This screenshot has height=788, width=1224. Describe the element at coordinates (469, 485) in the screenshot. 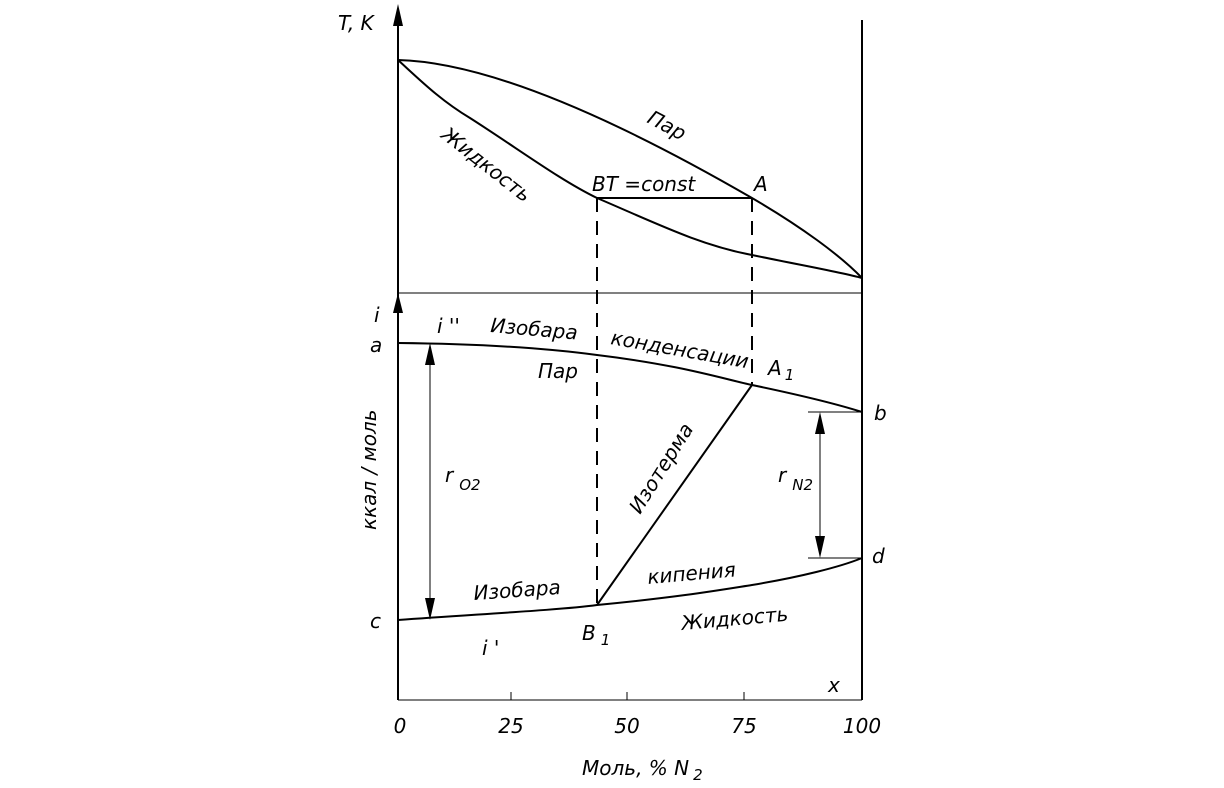

I see `label: O2` at that location.